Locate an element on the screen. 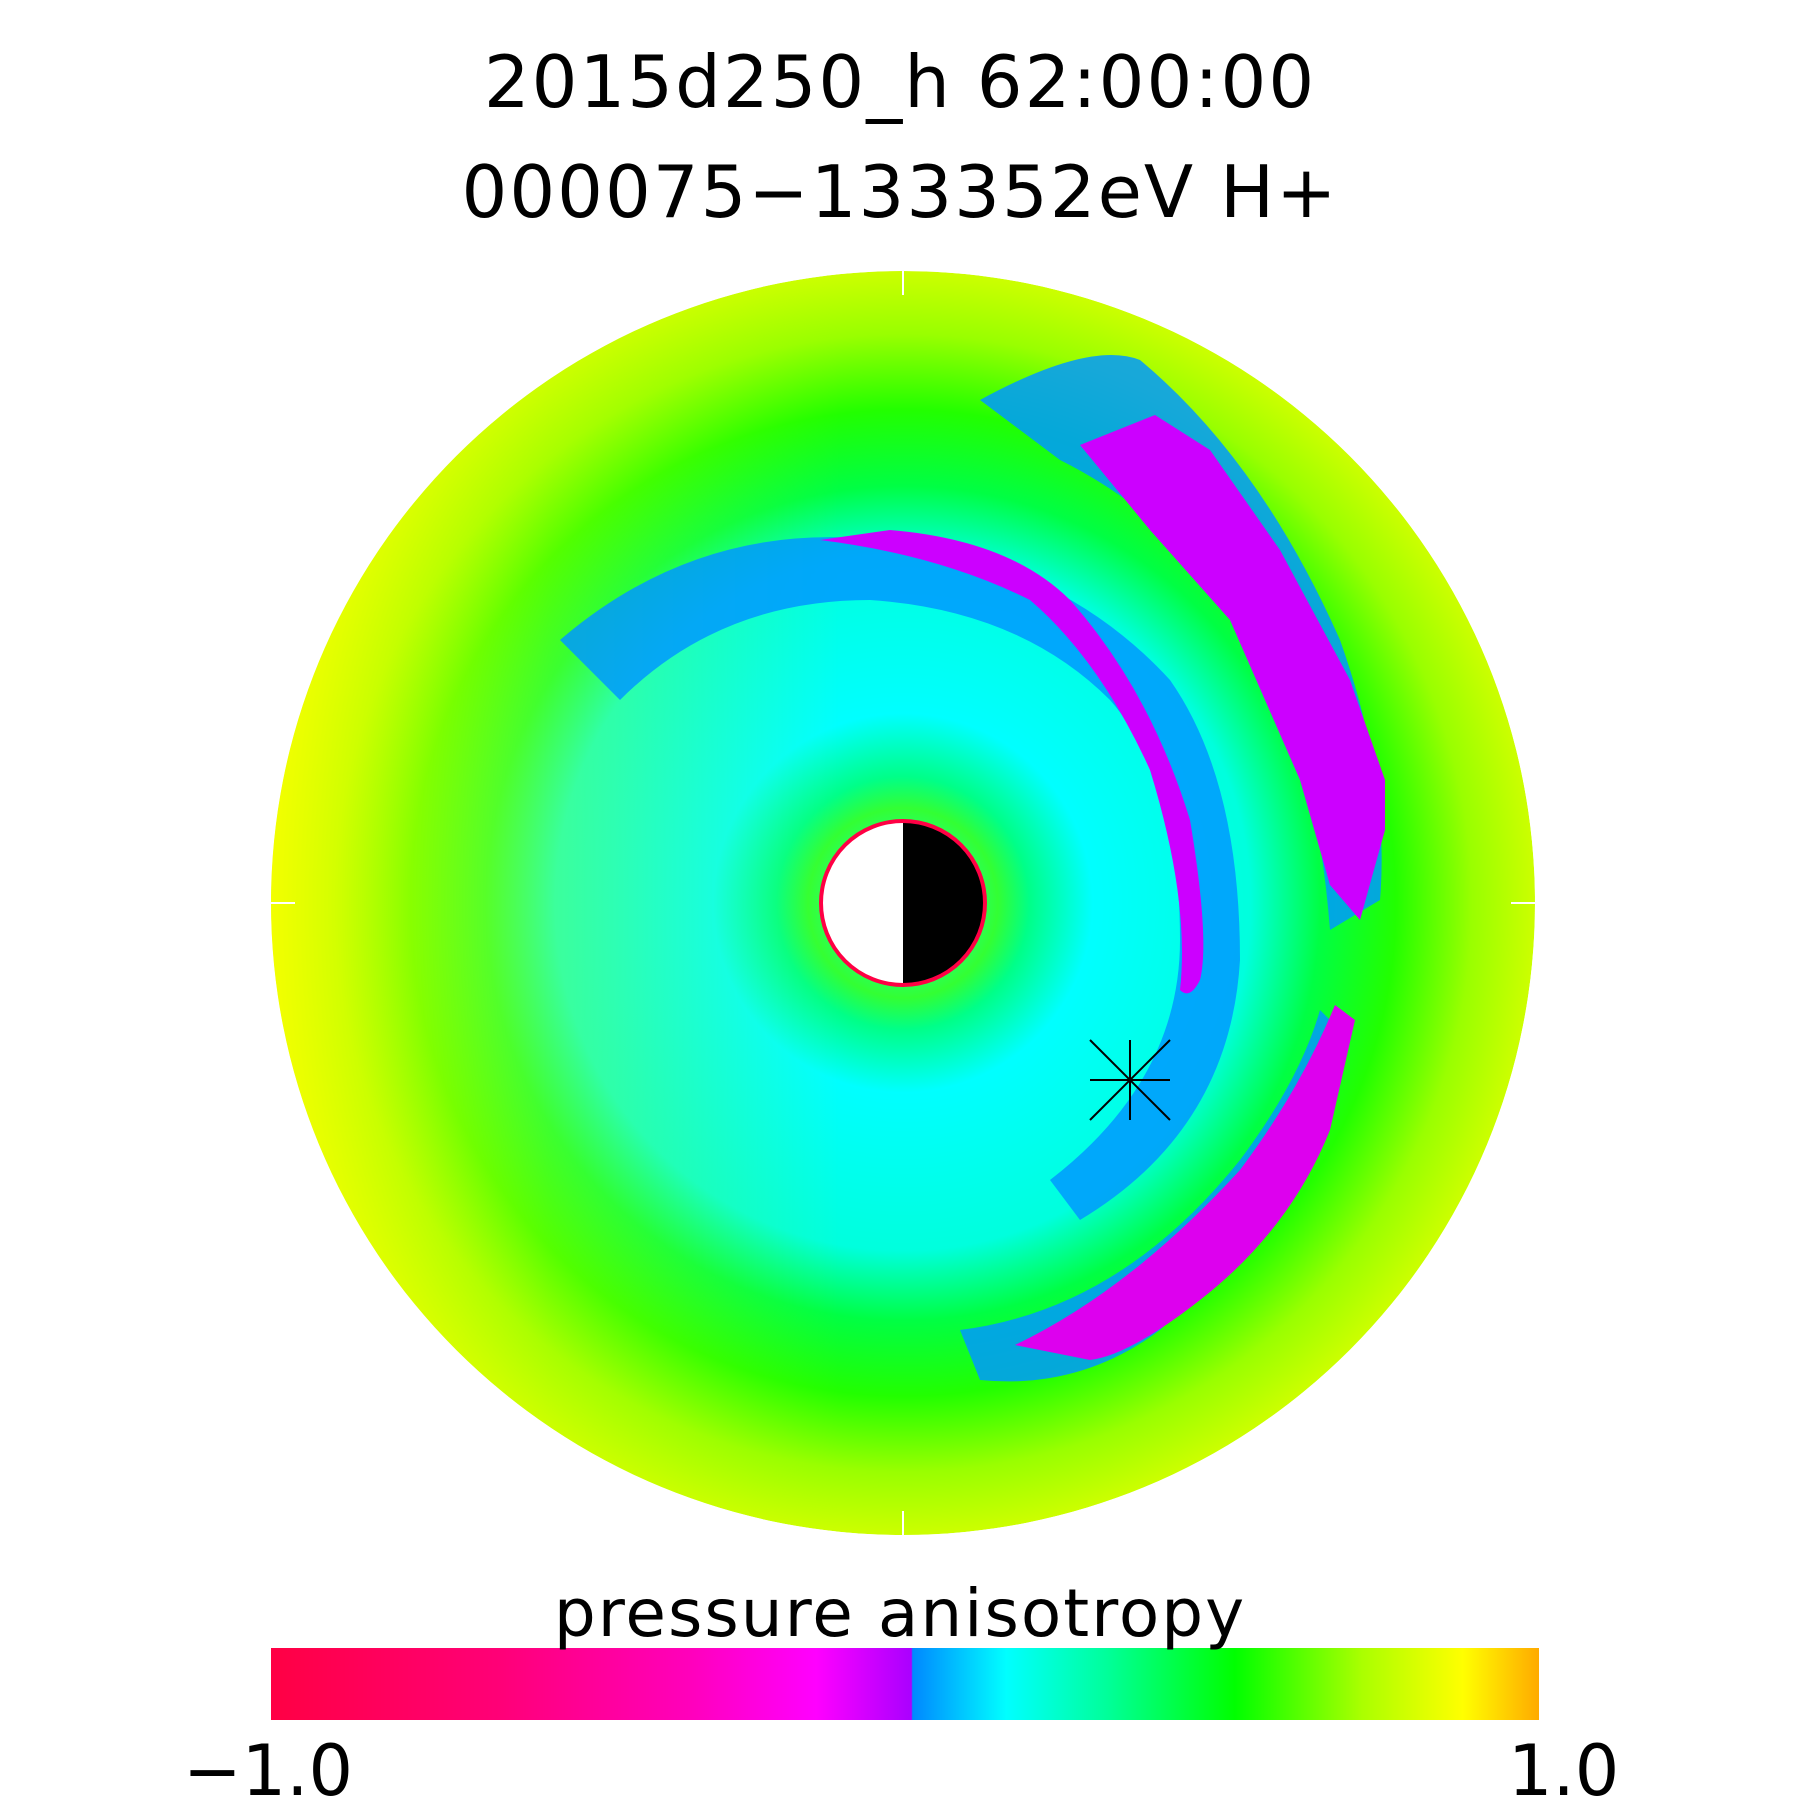  colorbar-min-label: −1.0 is located at coordinates (268, 1771).